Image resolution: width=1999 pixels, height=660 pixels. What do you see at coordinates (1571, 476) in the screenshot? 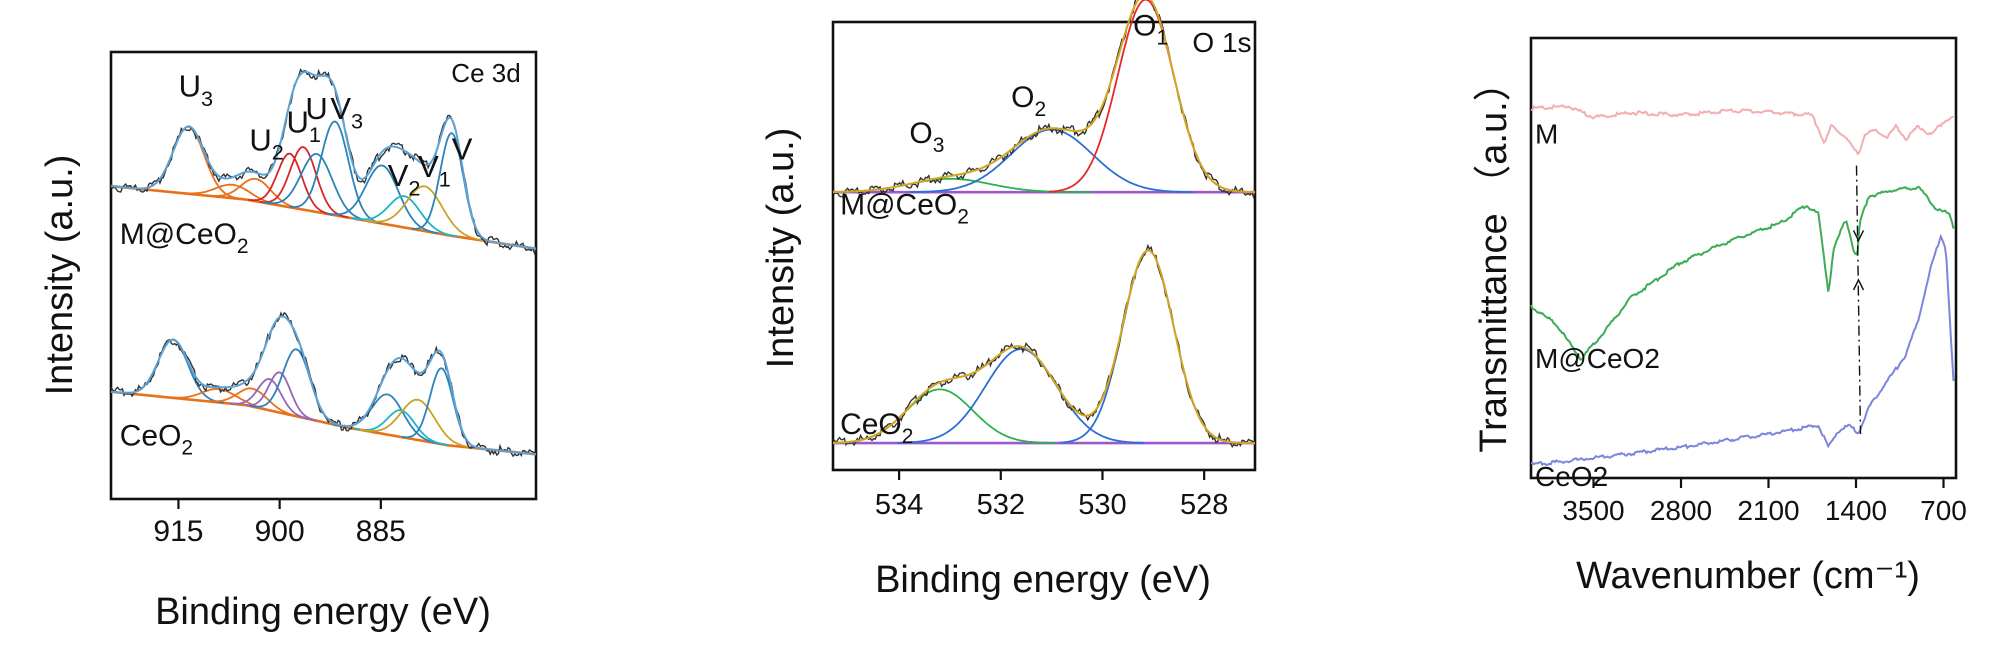
I see `ftir-series-label: CeO2` at bounding box center [1571, 476].